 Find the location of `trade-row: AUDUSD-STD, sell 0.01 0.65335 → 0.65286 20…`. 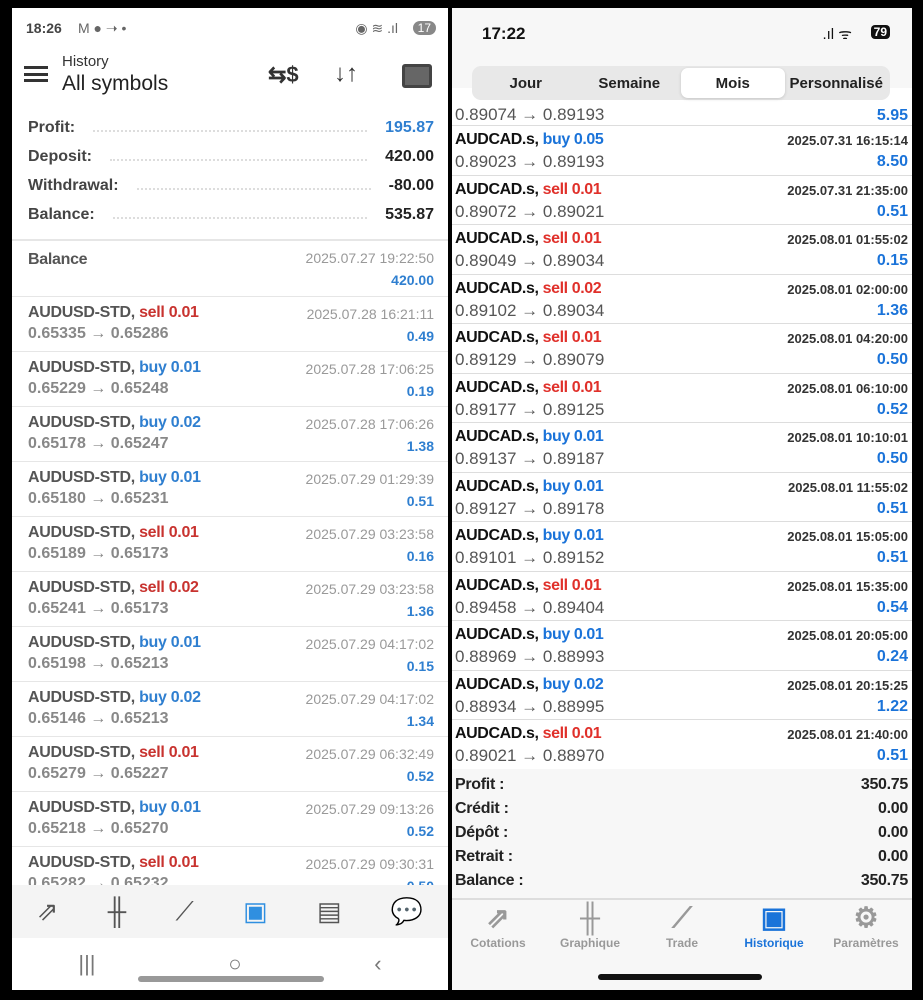

trade-row: AUDUSD-STD, sell 0.01 0.65335 → 0.65286 20… is located at coordinates (230, 323).